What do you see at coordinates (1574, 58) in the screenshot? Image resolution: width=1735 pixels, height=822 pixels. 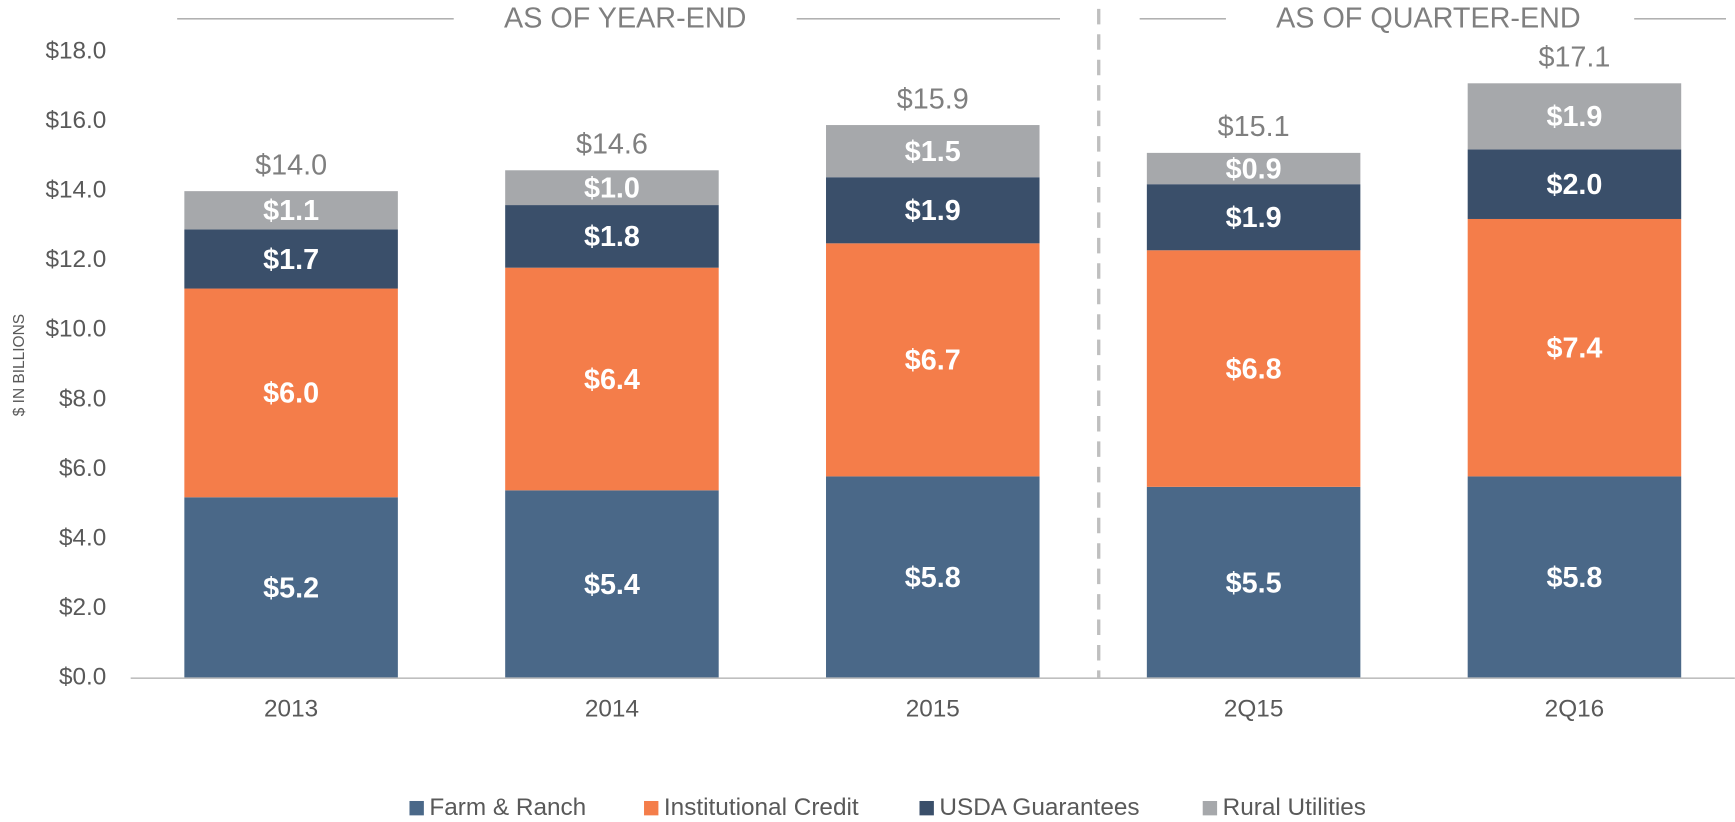 I see `total-label: $17.1` at bounding box center [1574, 58].